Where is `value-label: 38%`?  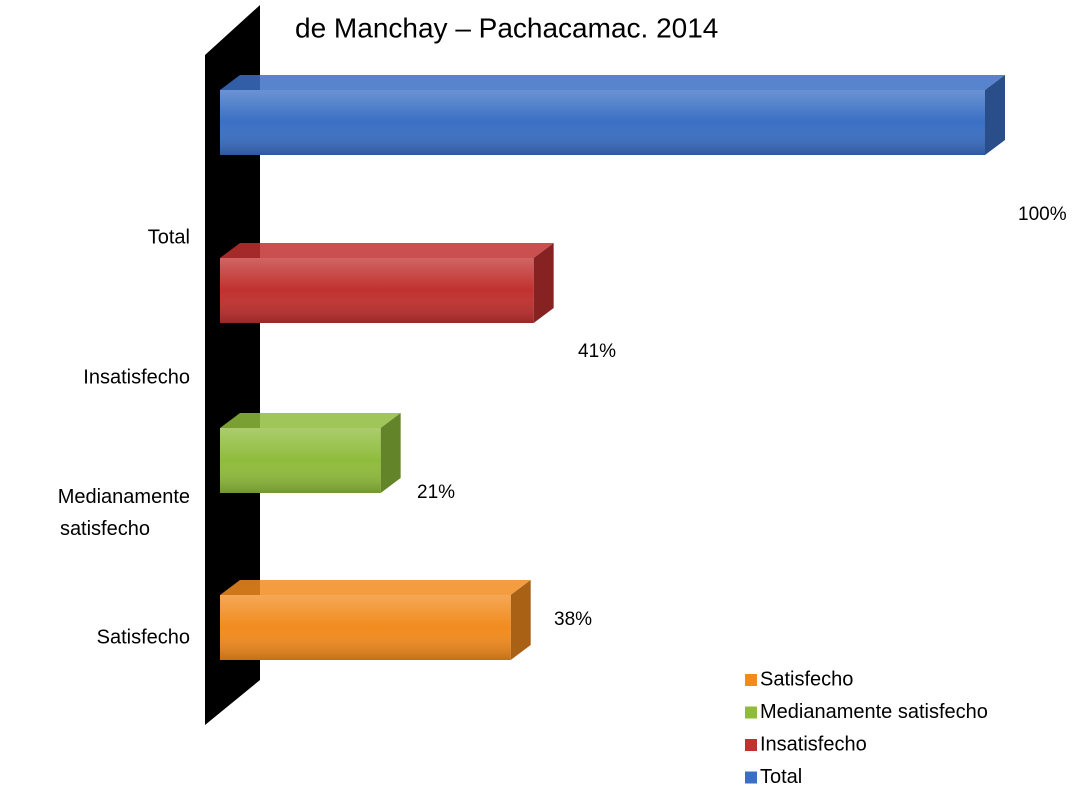
value-label: 38% is located at coordinates (573, 619).